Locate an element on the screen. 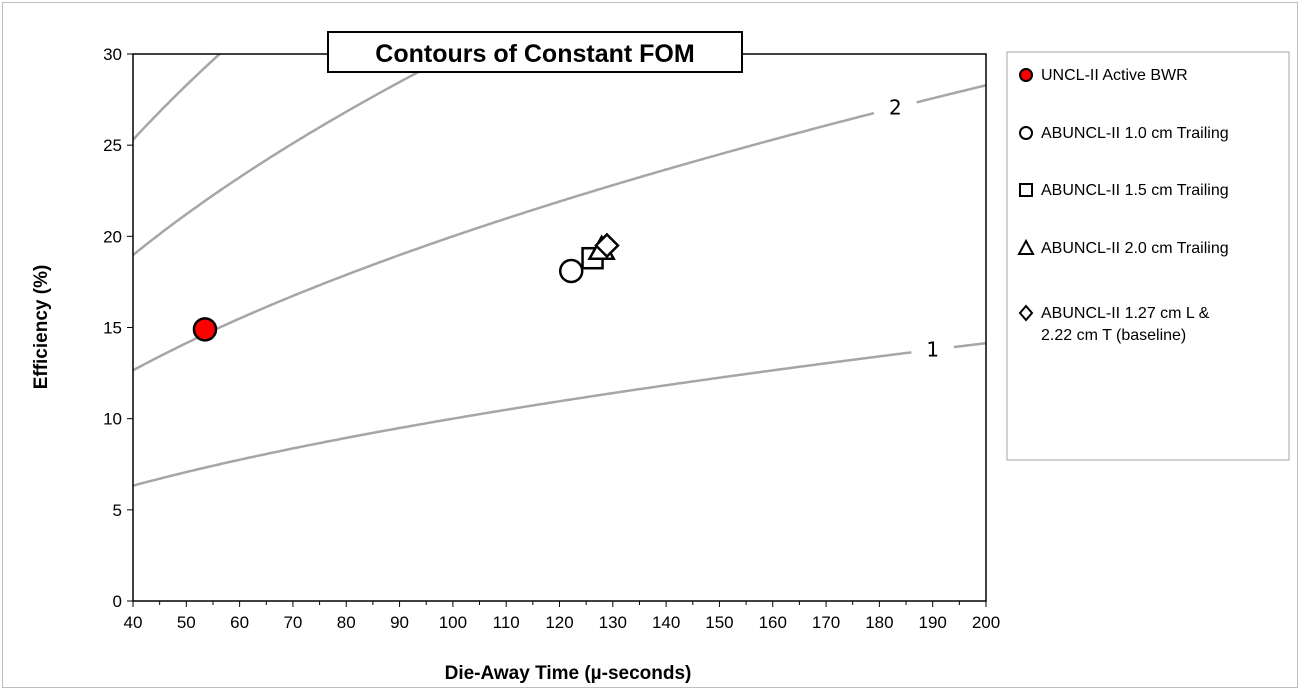 The width and height of the screenshot is (1302, 690). legend-label: ABUNCL-II 1.0 cm Trailing is located at coordinates (1135, 133).